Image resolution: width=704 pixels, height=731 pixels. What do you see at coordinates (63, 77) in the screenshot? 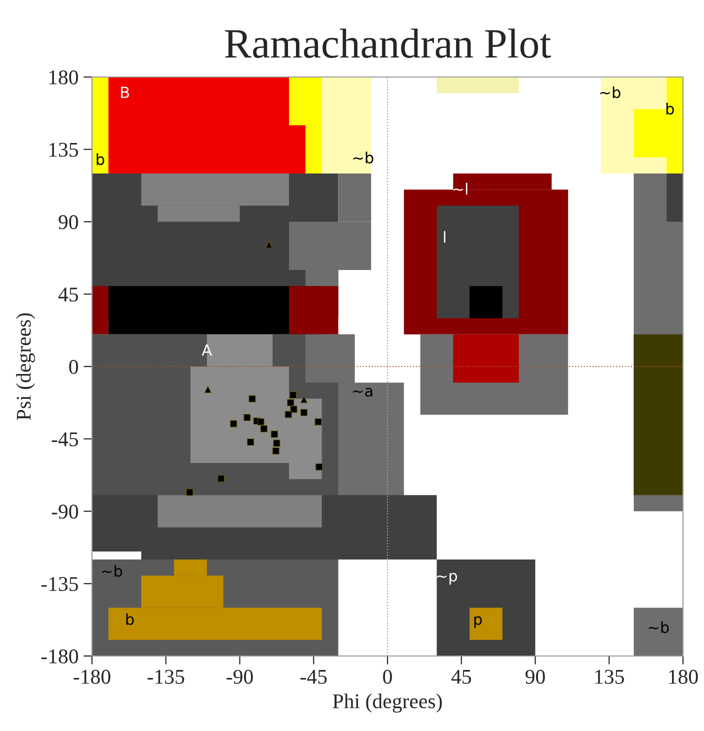
I see `y-tick-label: 180` at bounding box center [63, 77].